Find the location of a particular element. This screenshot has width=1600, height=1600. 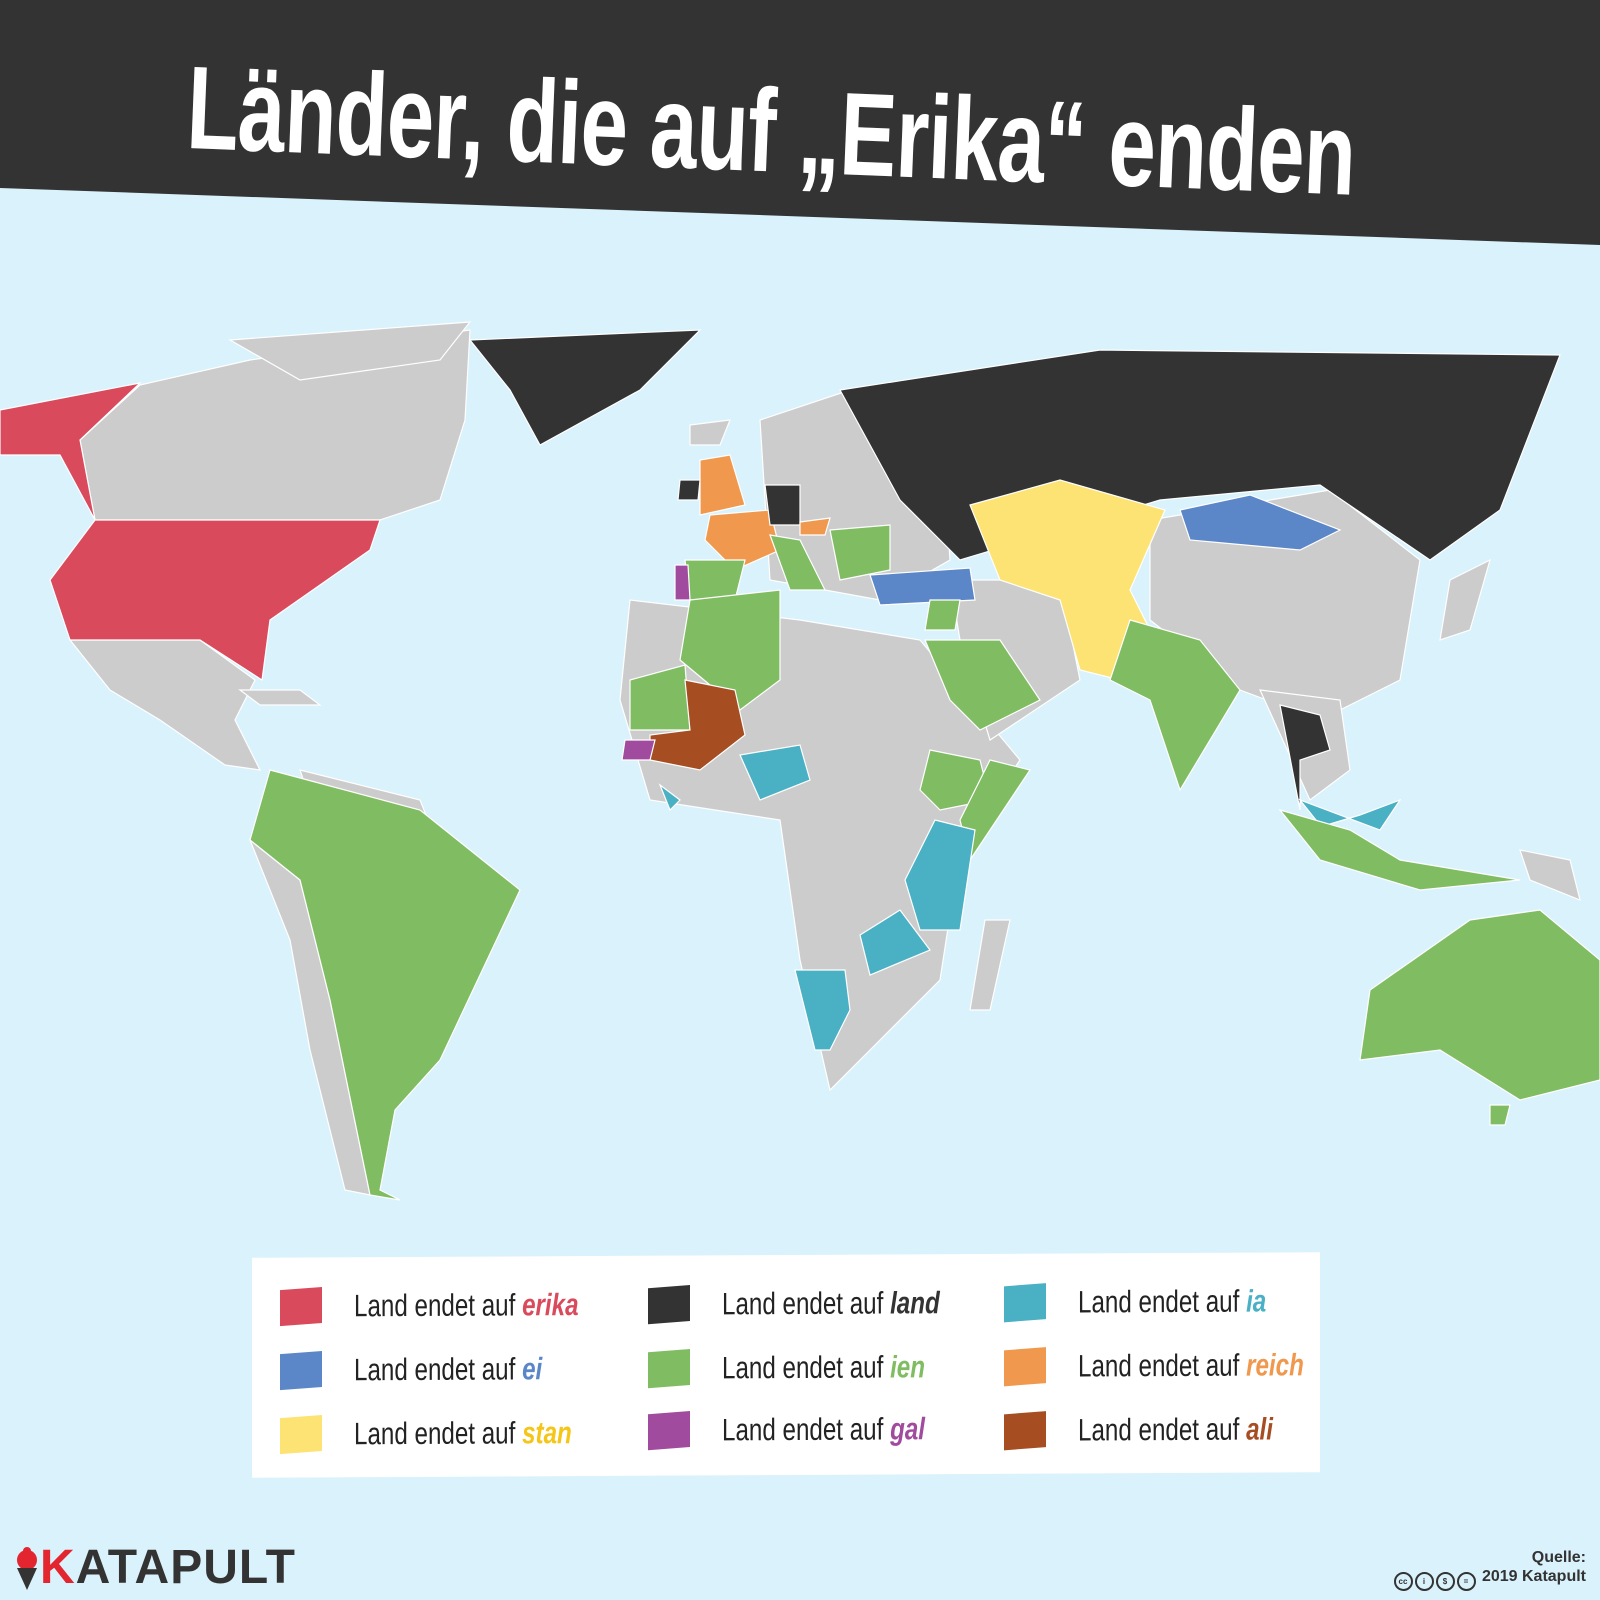

legend-item-reich: Land endet auf reich is located at coordinates (1186, 1366).